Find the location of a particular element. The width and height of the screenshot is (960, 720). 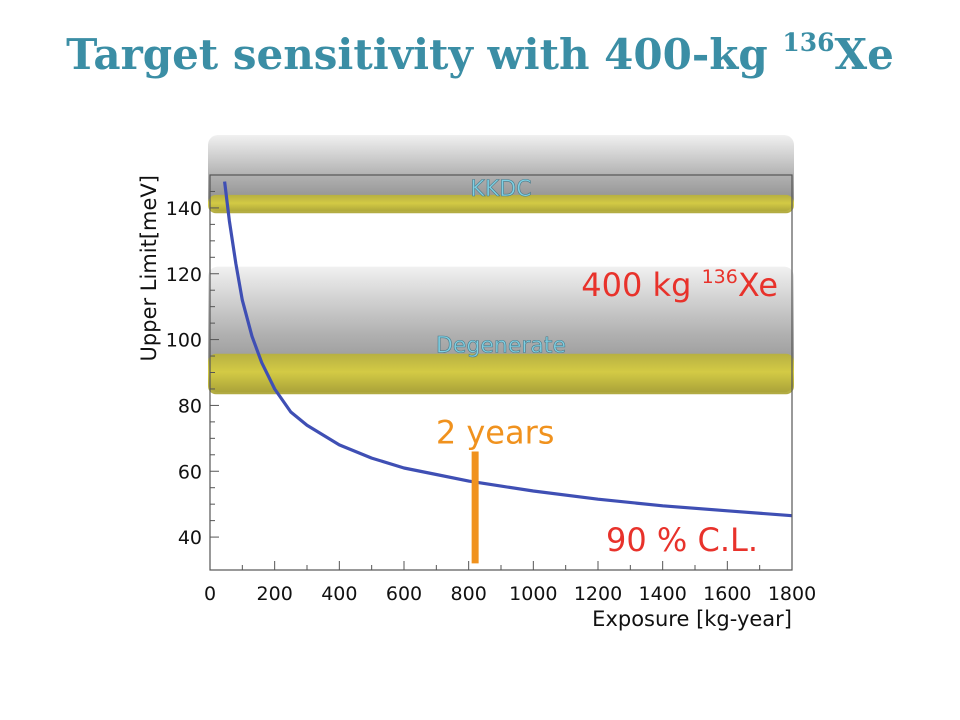

x-tick-label: 1600 is located at coordinates (727, 594).